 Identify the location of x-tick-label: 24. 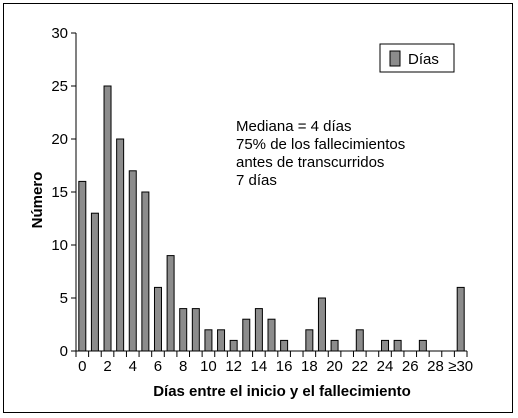
(385, 366).